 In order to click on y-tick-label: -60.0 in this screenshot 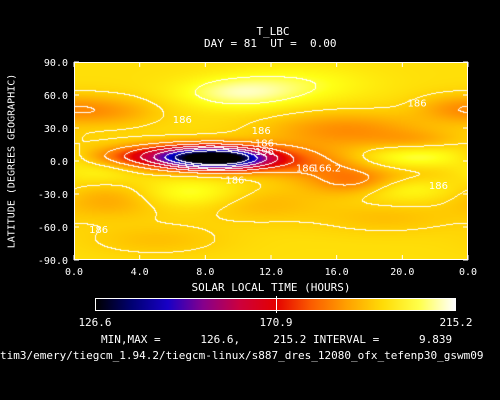, I will do `click(53, 228)`.